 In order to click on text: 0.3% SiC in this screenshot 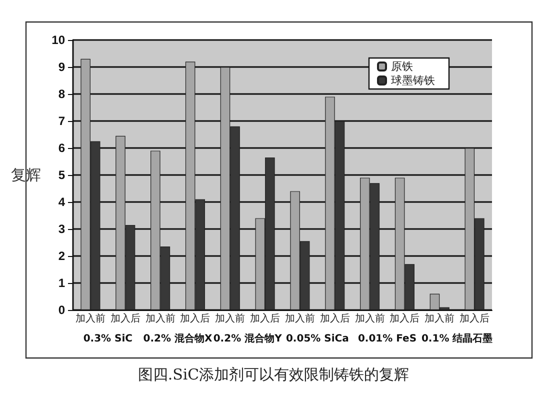, I will do `click(108, 339)`.